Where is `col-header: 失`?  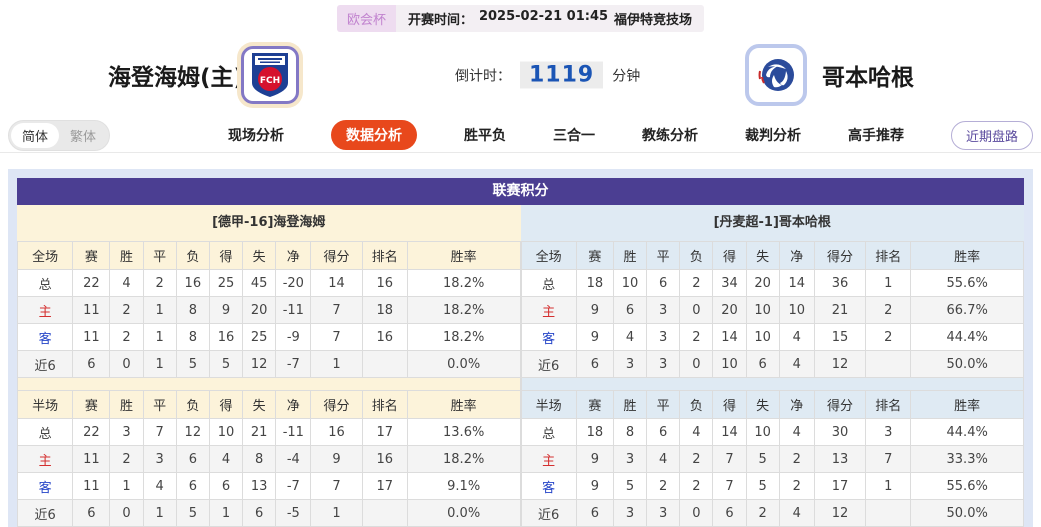
col-header: 失 is located at coordinates (259, 255).